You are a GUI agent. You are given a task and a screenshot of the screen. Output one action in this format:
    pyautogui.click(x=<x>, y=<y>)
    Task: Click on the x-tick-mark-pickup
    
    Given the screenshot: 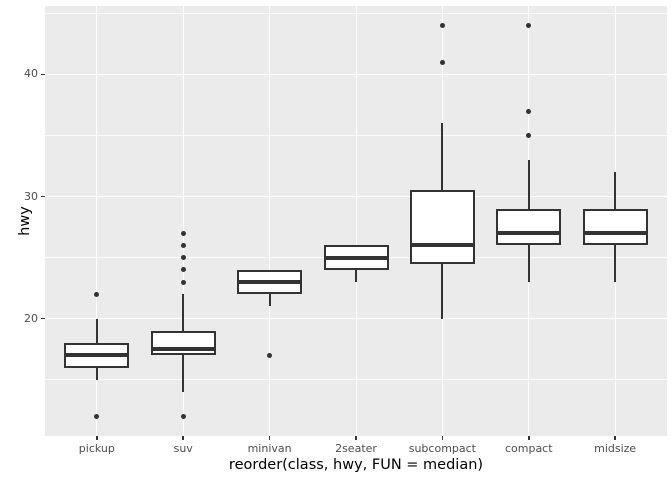 What is the action you would take?
    pyautogui.click(x=97, y=438)
    